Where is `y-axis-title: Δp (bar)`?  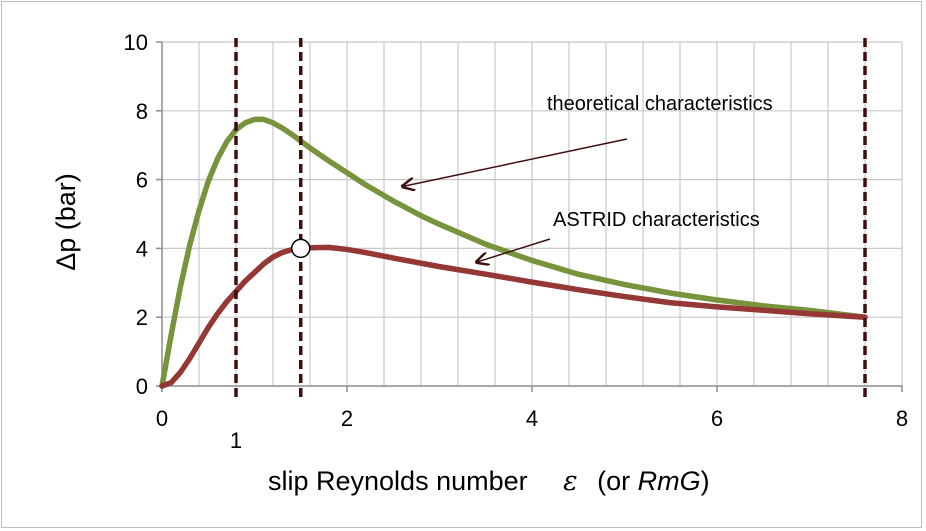 y-axis-title: Δp (bar) is located at coordinates (66, 222).